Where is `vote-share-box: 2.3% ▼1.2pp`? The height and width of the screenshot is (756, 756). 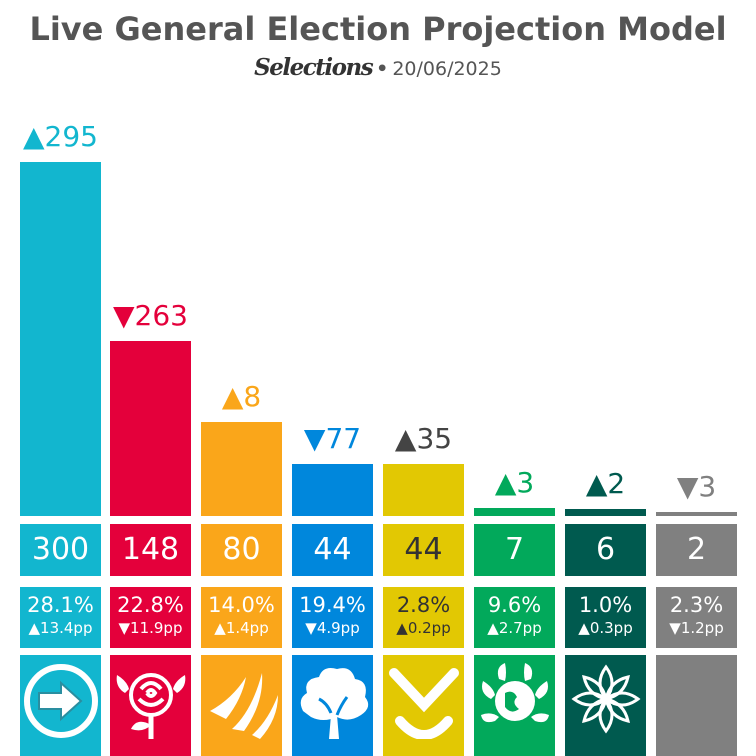 vote-share-box: 2.3% ▼1.2pp is located at coordinates (696, 617).